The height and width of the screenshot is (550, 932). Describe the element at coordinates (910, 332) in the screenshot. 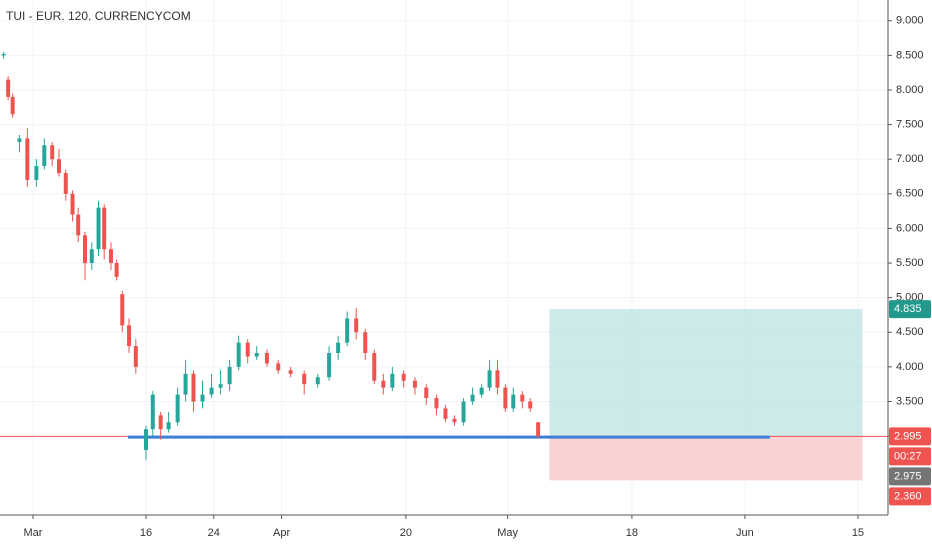

I see `y-tick-label: 4.500` at that location.